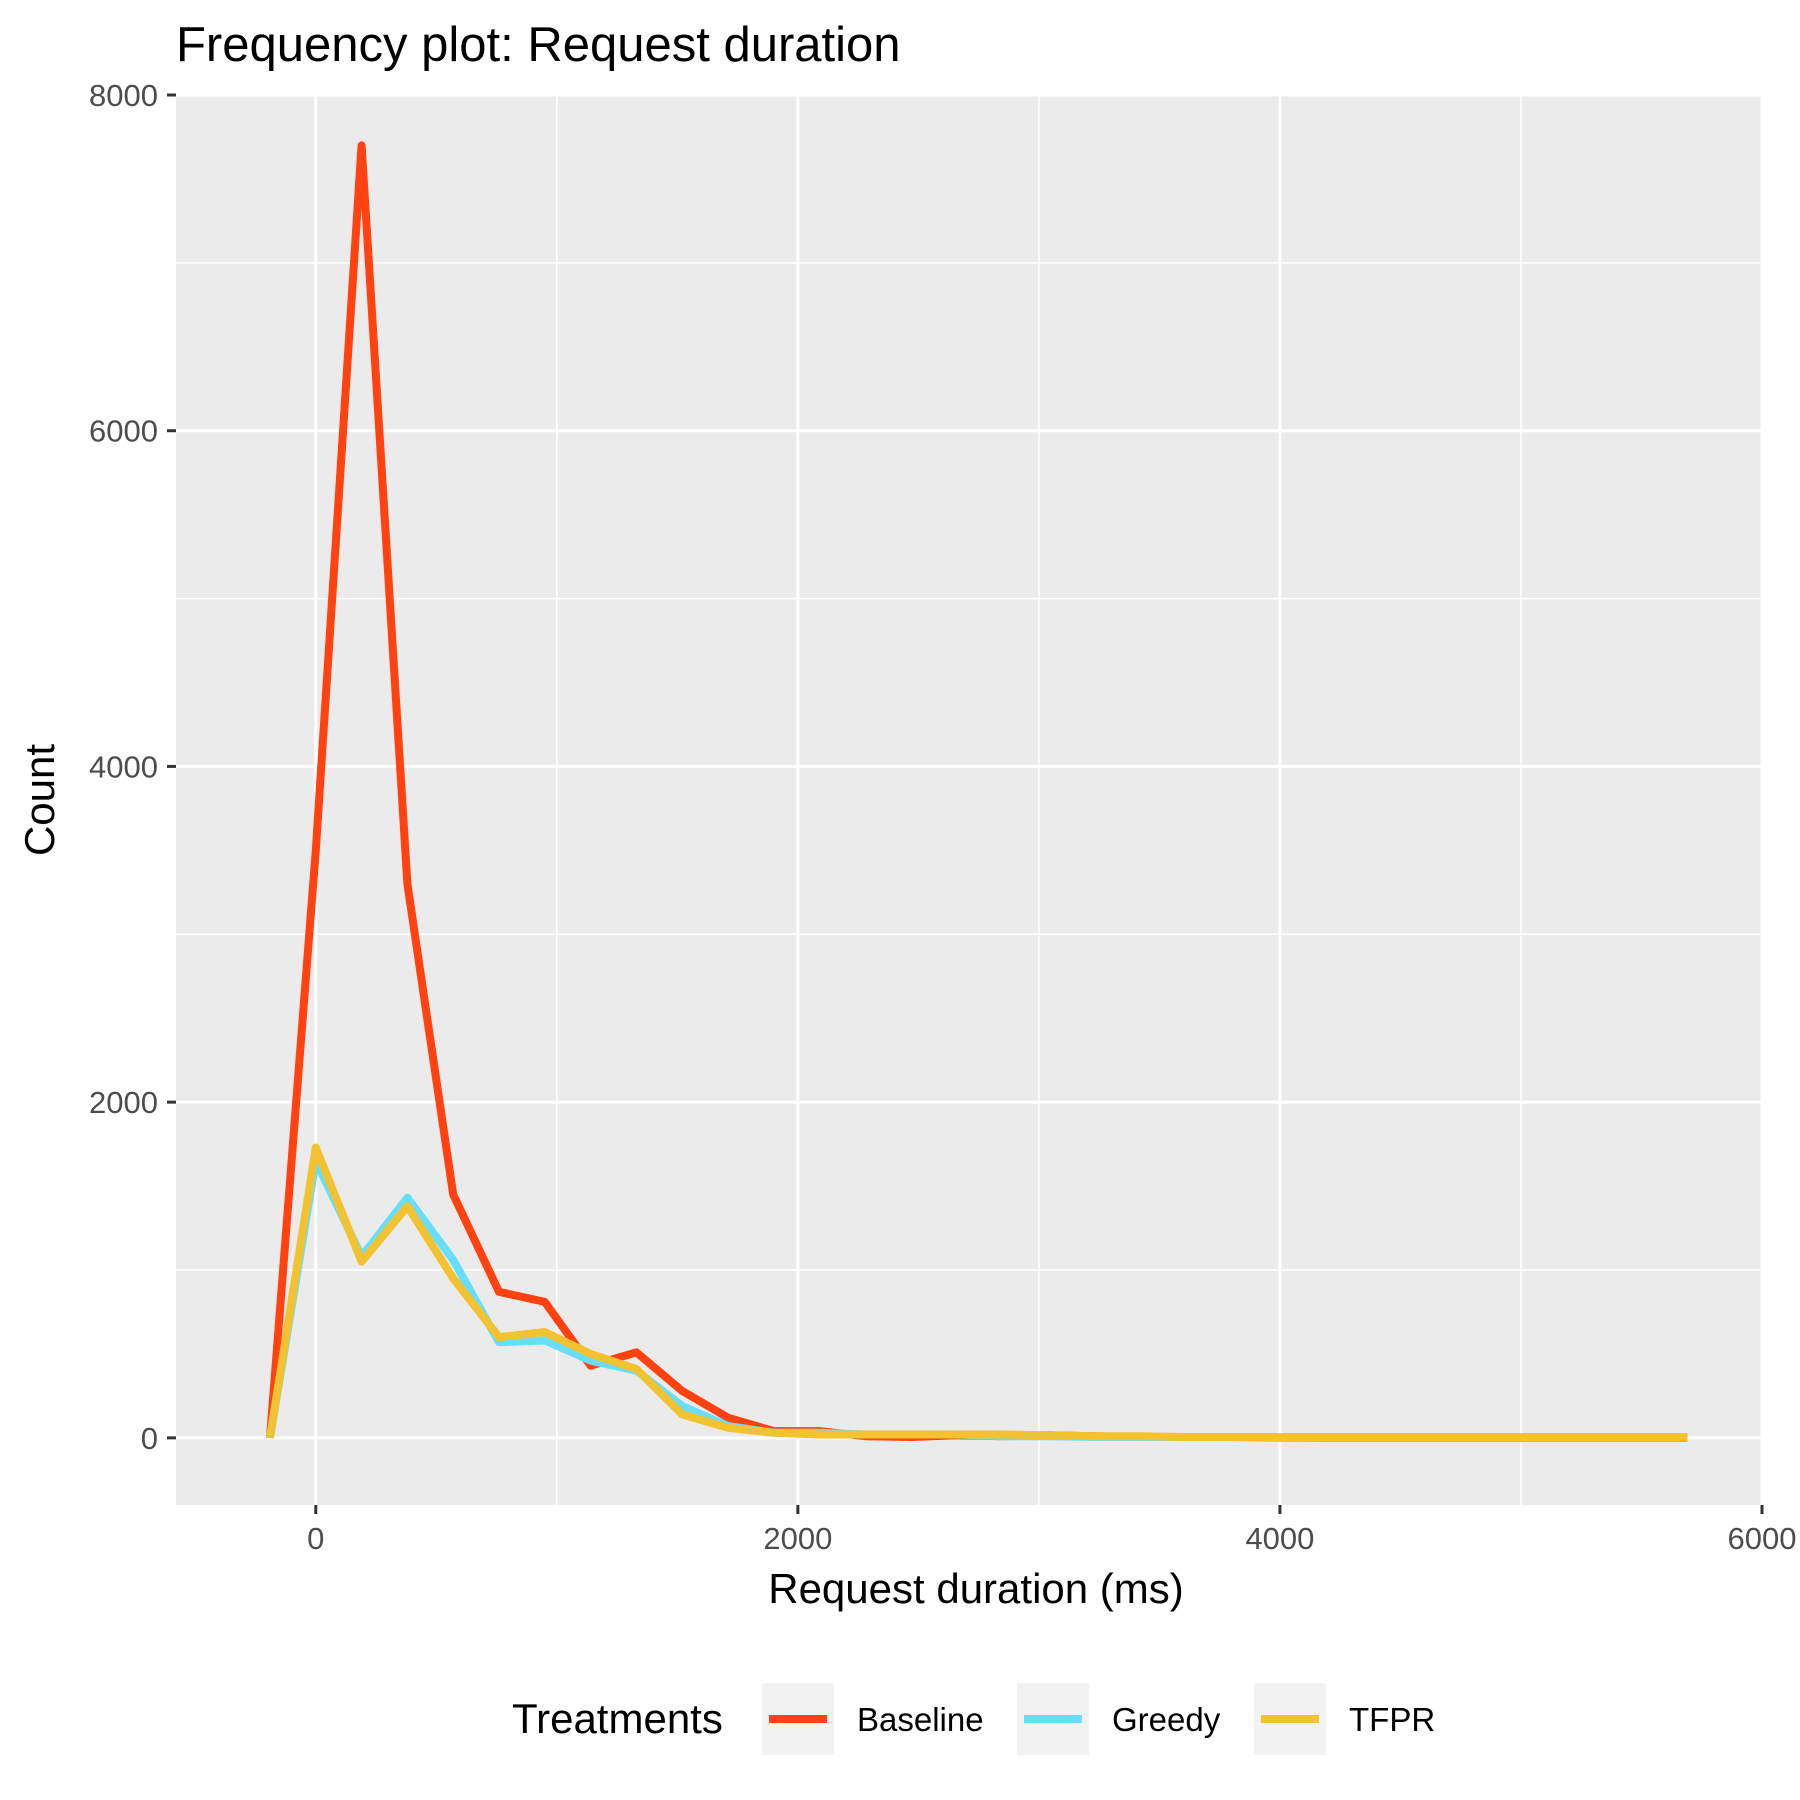 The width and height of the screenshot is (1800, 1800). I want to click on x-tick-label: 0, so click(315, 1538).